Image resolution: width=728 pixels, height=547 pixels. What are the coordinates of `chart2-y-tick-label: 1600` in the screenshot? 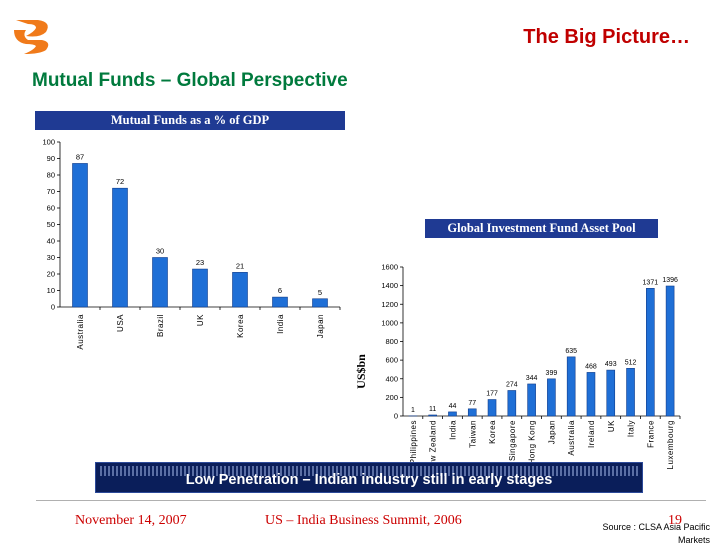 It's located at (389, 267).